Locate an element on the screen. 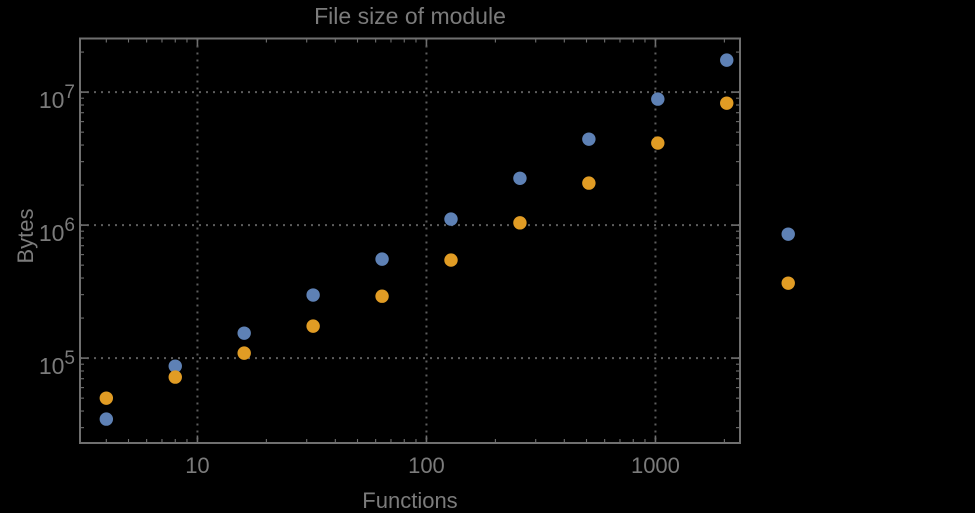 The width and height of the screenshot is (975, 513). x-tick-label-10: 10 is located at coordinates (197, 465).